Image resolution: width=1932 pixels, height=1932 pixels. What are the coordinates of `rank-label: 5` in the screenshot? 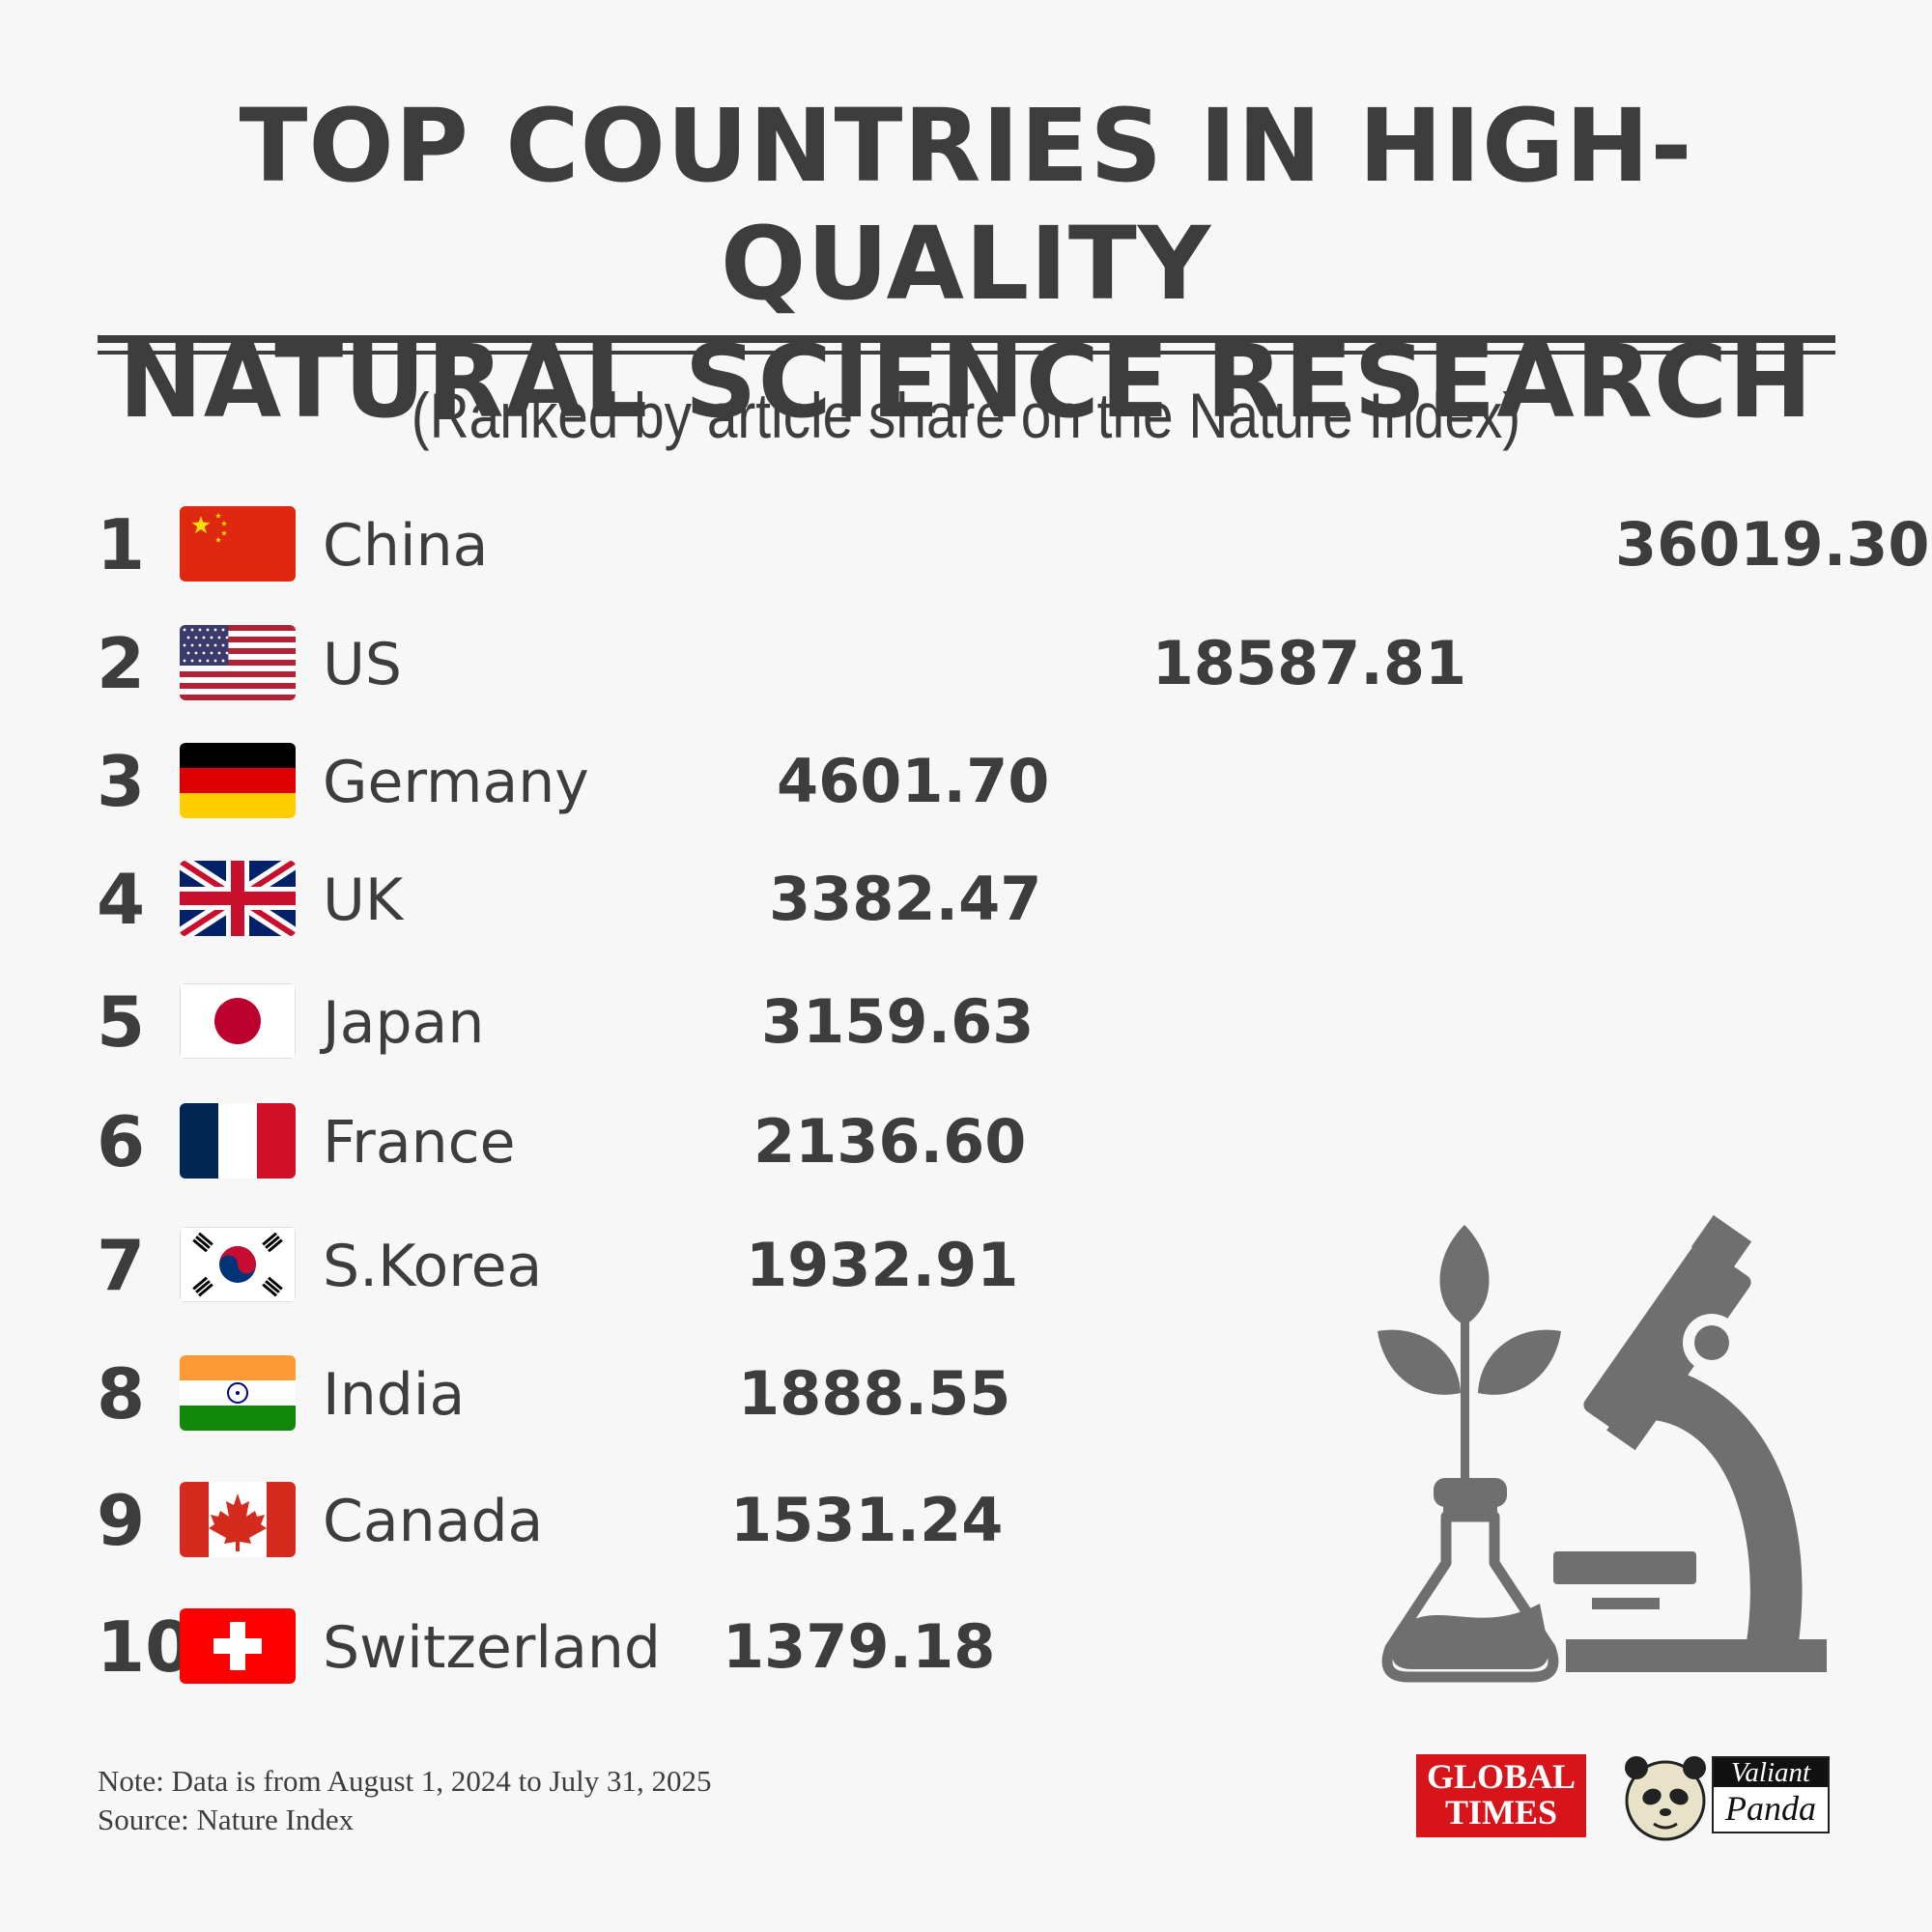 It's located at (121, 1022).